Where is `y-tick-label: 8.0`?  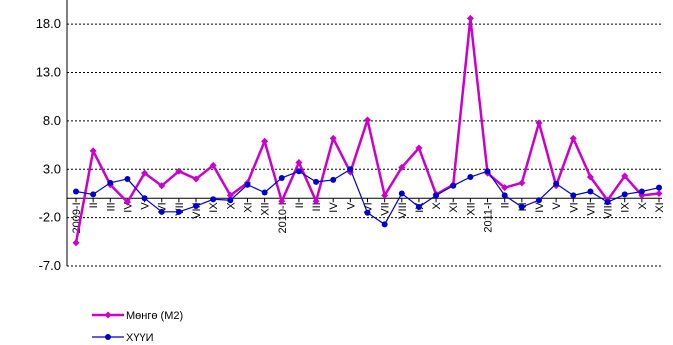
y-tick-label: 8.0 is located at coordinates (52, 120).